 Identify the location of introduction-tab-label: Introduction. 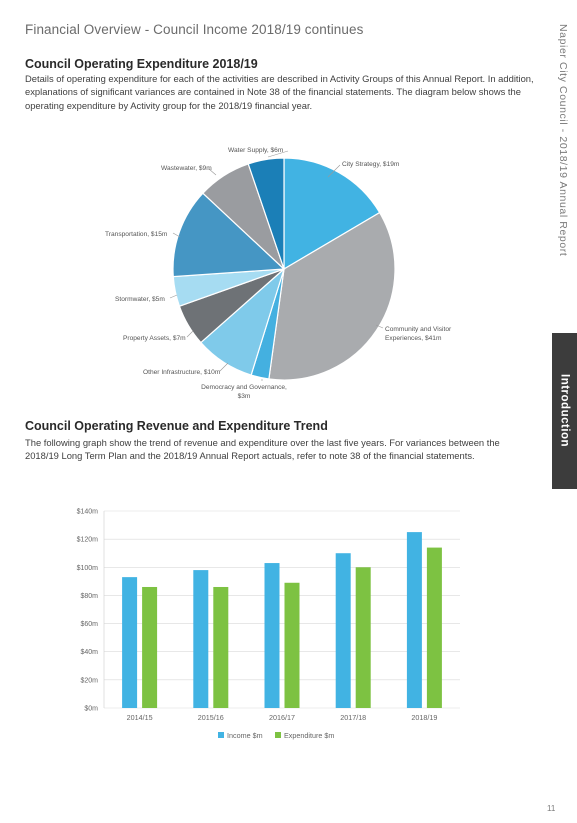
(564, 411).